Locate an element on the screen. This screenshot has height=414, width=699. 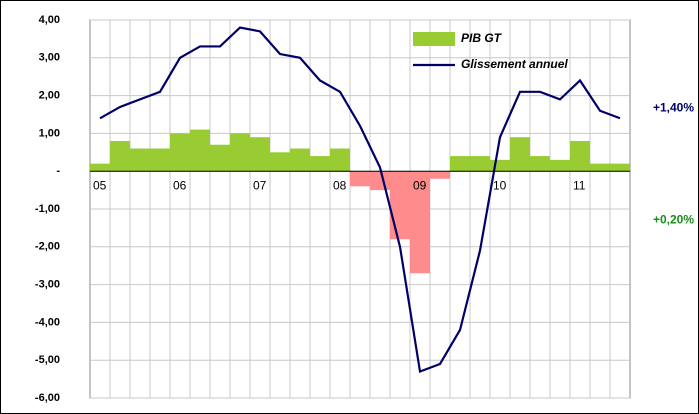
legend-label: Glissement annuel is located at coordinates (514, 64).